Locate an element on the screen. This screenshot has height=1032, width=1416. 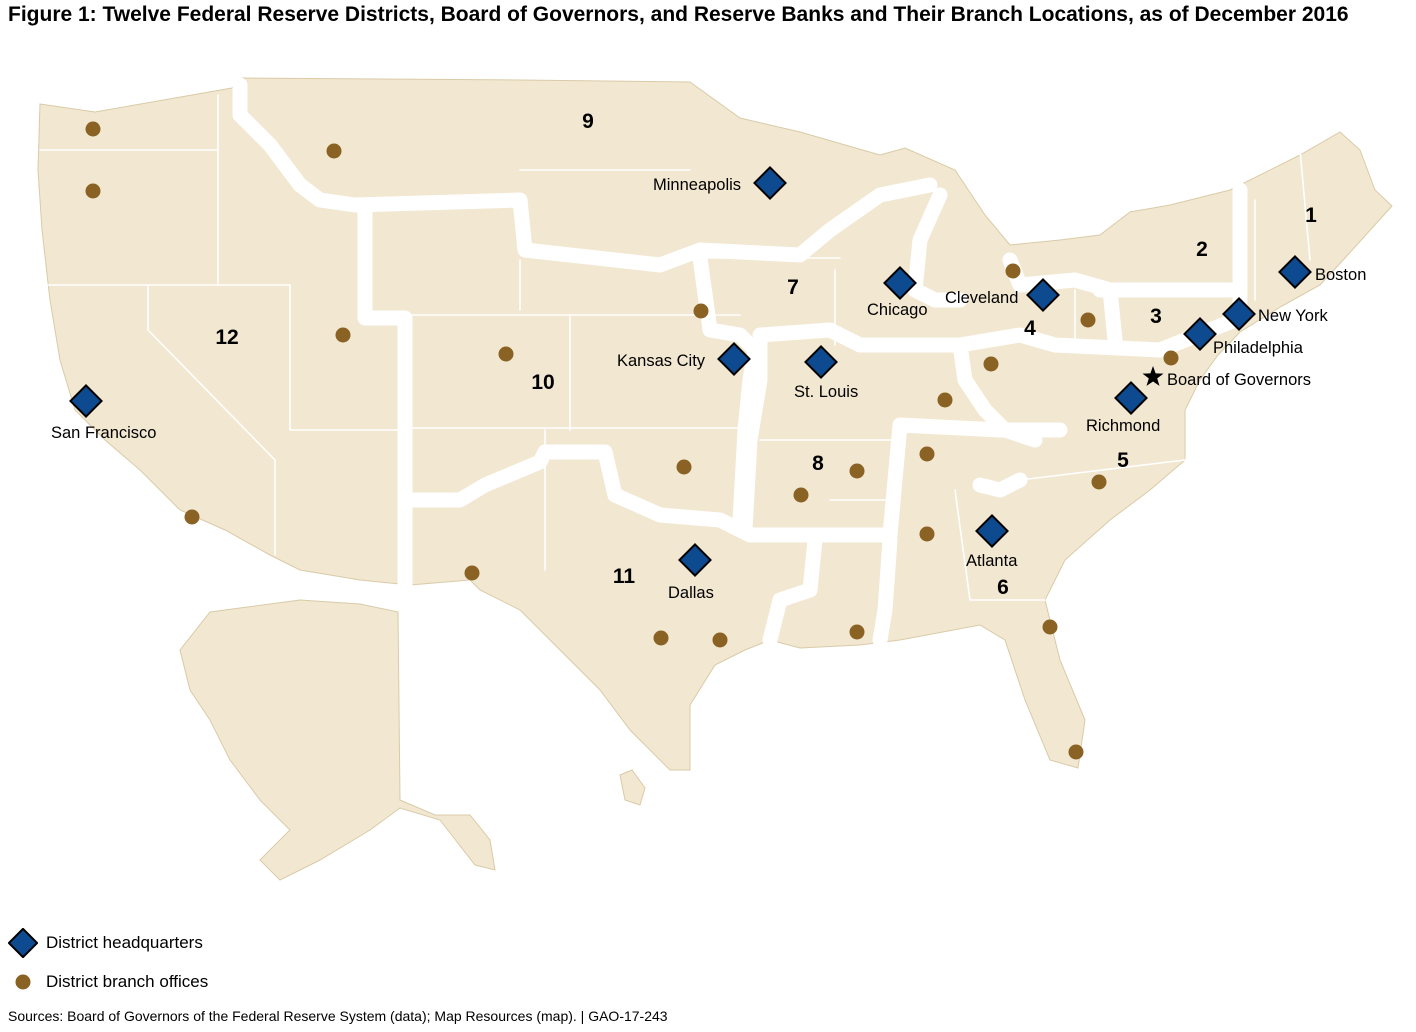
city-label-kansas-city: Kansas City is located at coordinates (661, 361).